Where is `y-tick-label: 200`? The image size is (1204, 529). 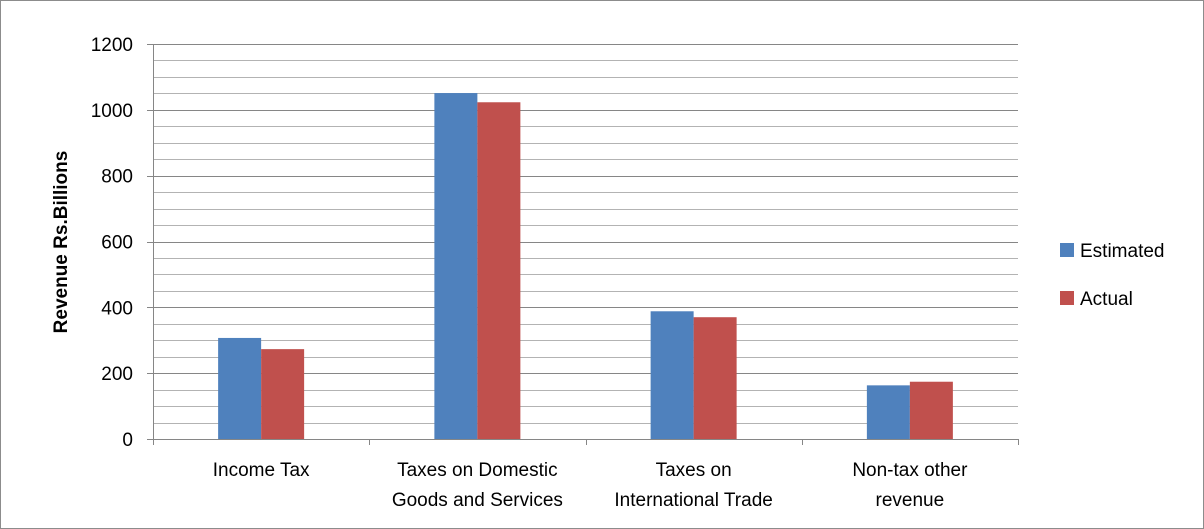 y-tick-label: 200 is located at coordinates (117, 374).